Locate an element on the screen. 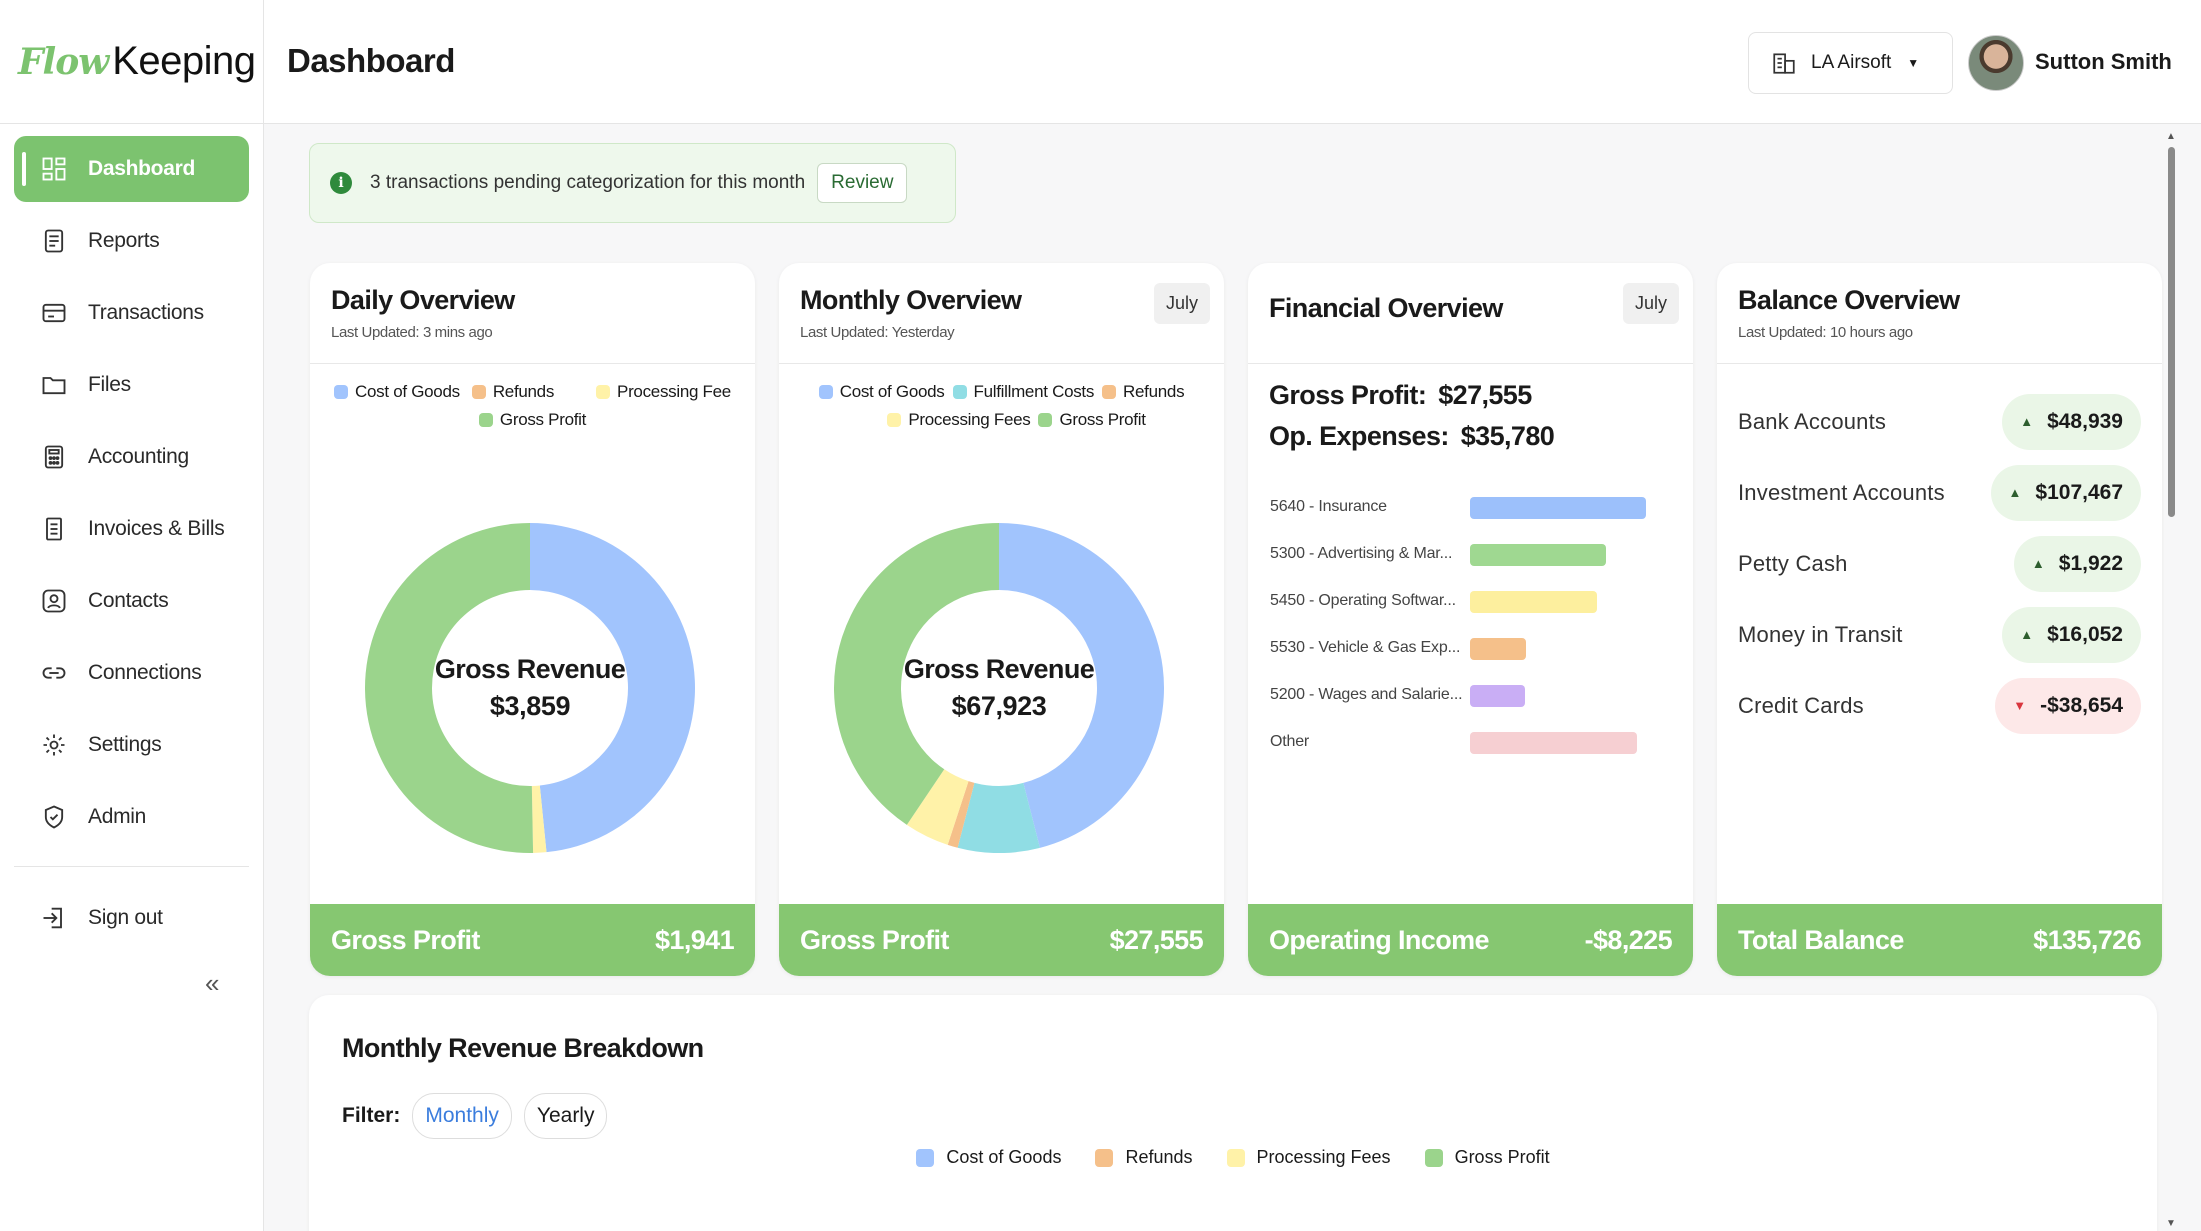 Image resolution: width=2201 pixels, height=1231 pixels. account-value: $1,922 is located at coordinates (2090, 563).